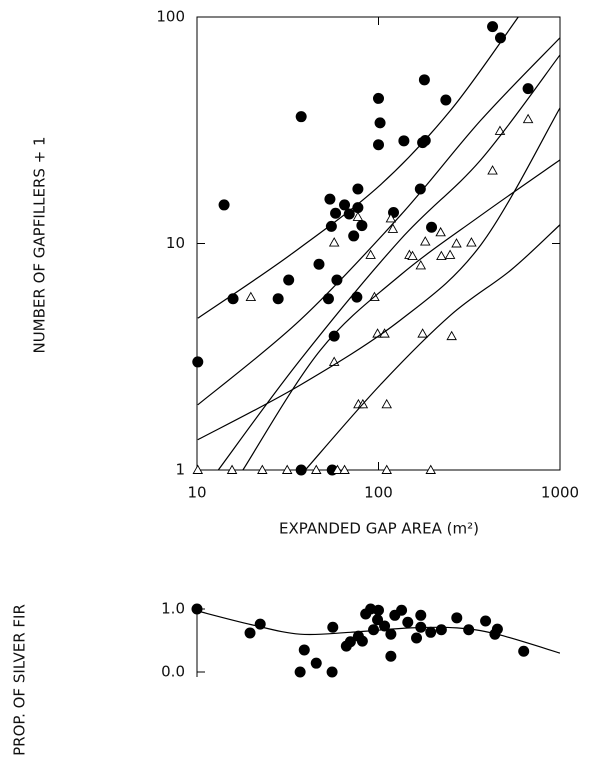  I want to click on x-tick-label: 1000, so click(560, 493).